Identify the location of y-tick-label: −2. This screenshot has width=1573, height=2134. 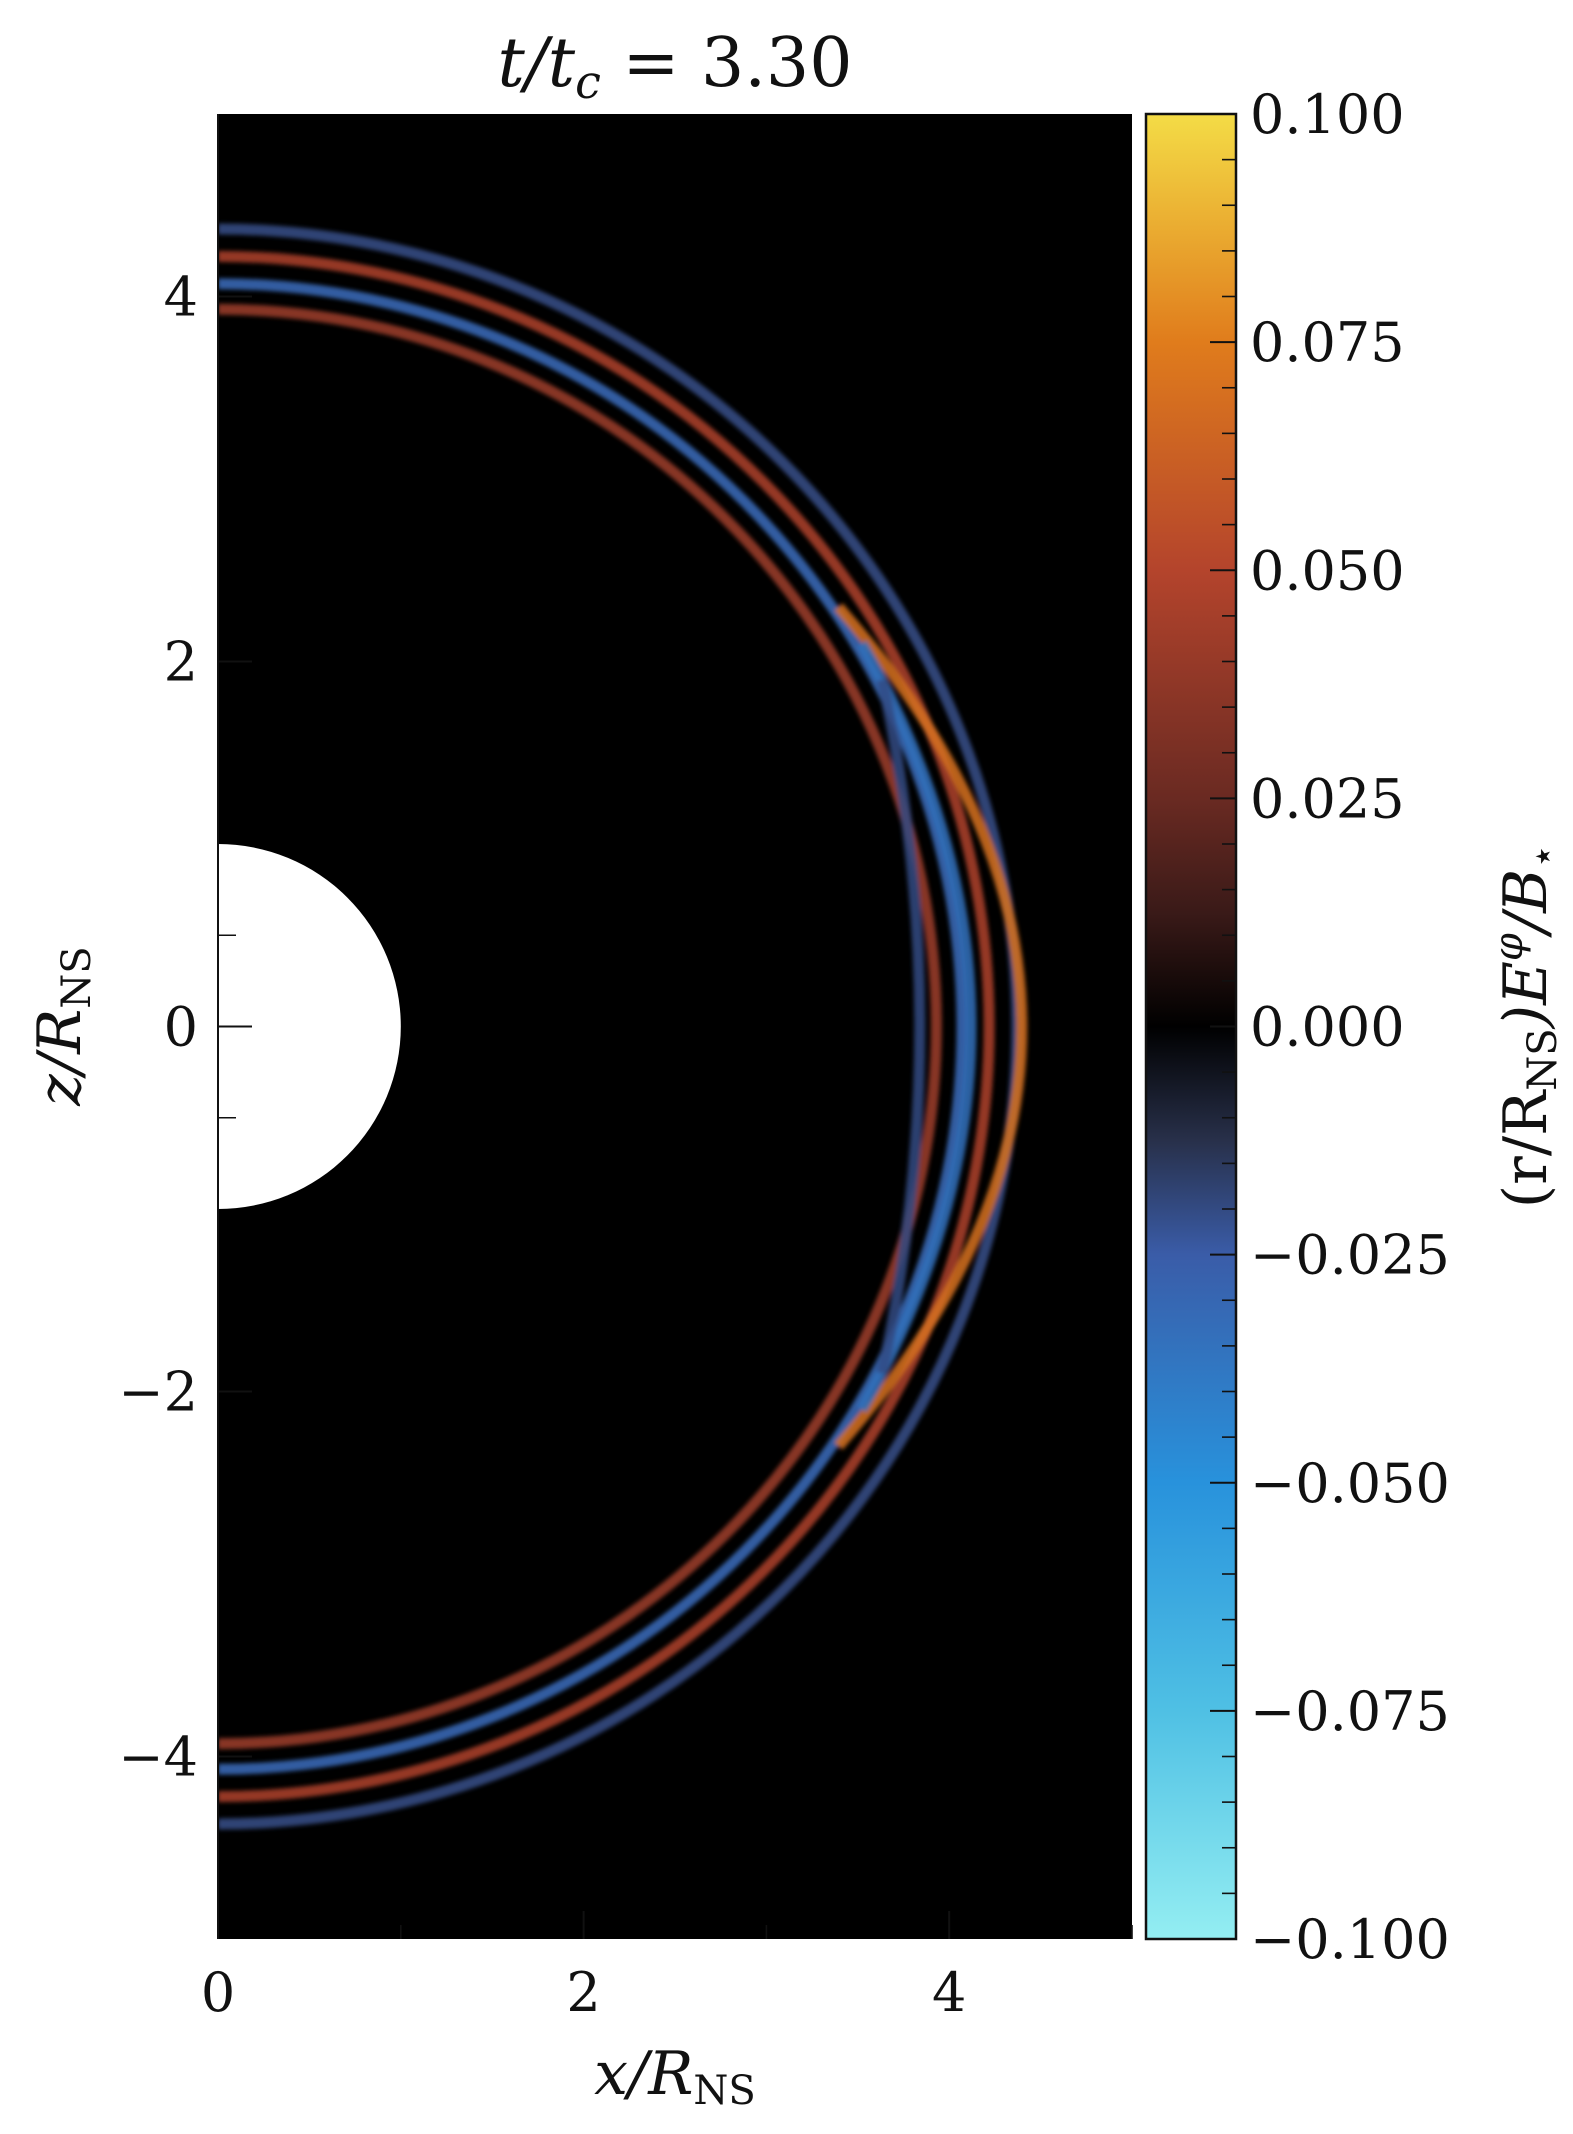
(158, 1392).